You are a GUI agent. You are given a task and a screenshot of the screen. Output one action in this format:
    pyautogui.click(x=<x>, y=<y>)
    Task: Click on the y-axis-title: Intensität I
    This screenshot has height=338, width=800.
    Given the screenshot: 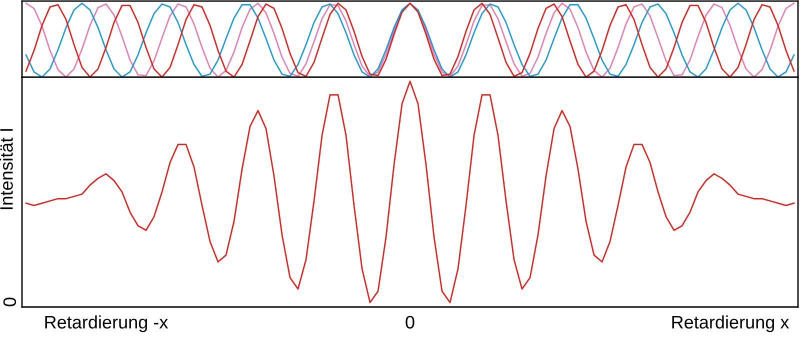 What is the action you would take?
    pyautogui.click(x=6, y=169)
    